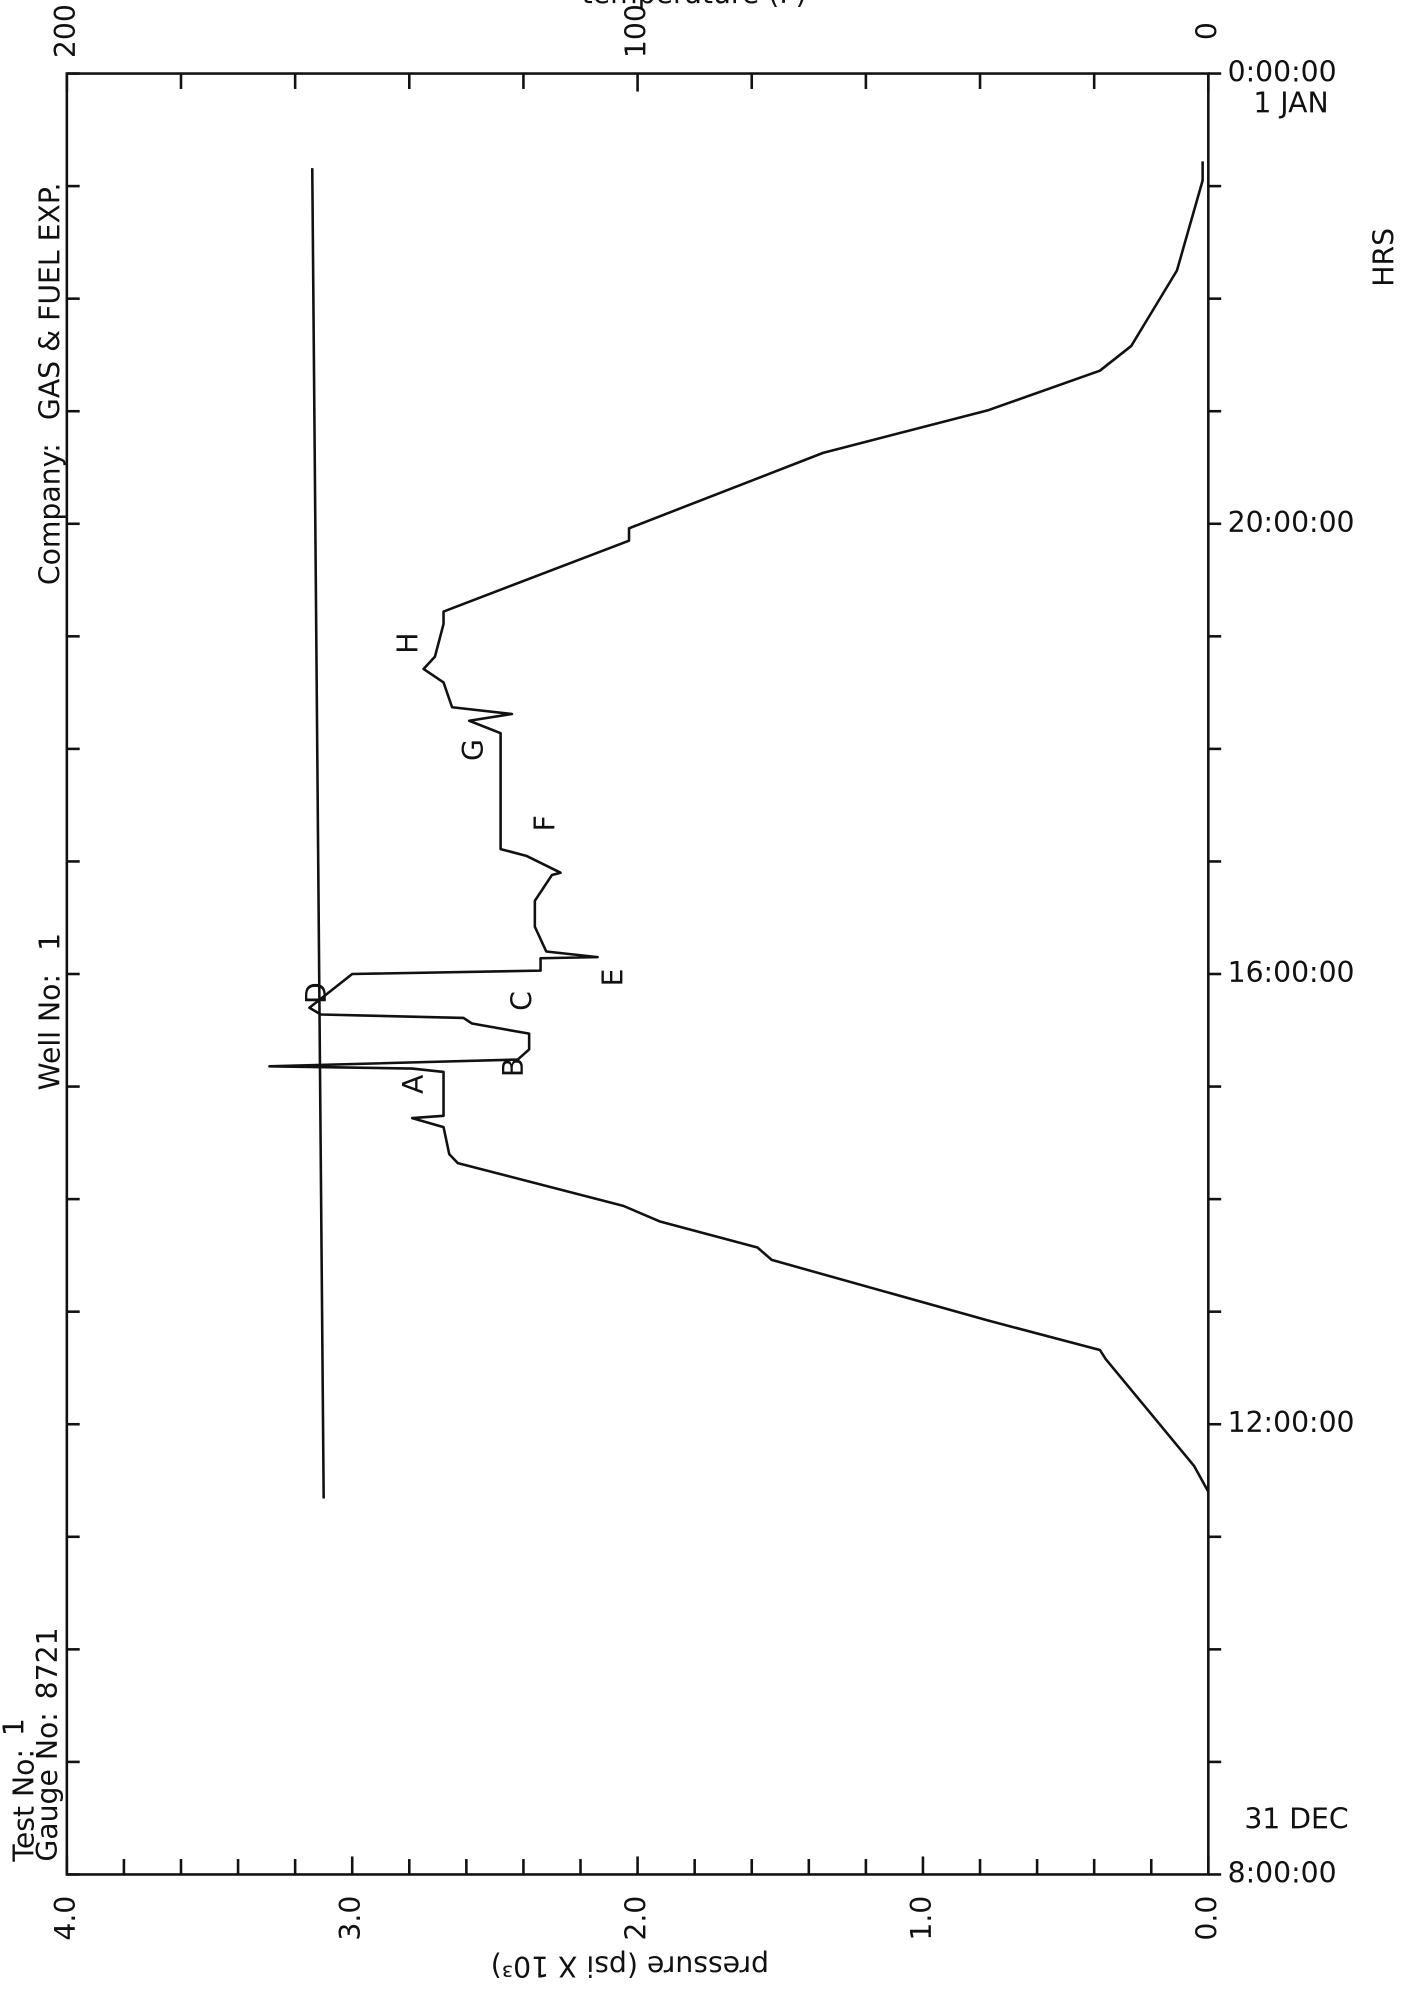  I want to click on gauge: Gauge No: 8721, so click(47, 1744).